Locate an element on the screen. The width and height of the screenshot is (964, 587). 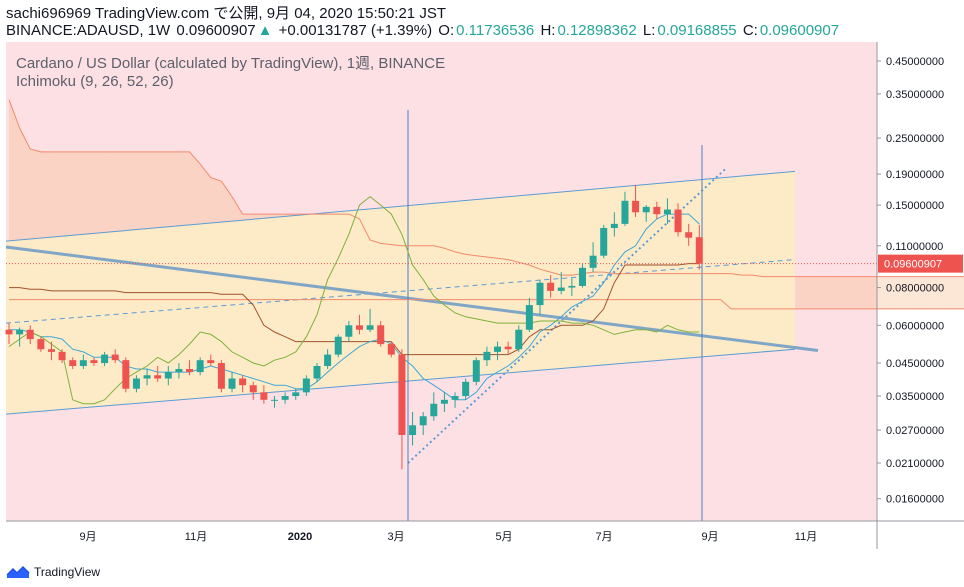
footer: TradingView is located at coordinates (53, 572).